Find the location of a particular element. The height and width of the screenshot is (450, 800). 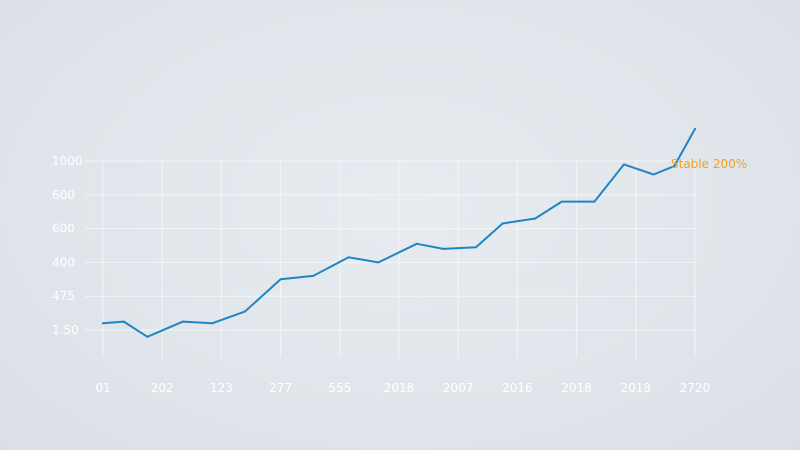

x-tick-label: 2720 is located at coordinates (695, 388).